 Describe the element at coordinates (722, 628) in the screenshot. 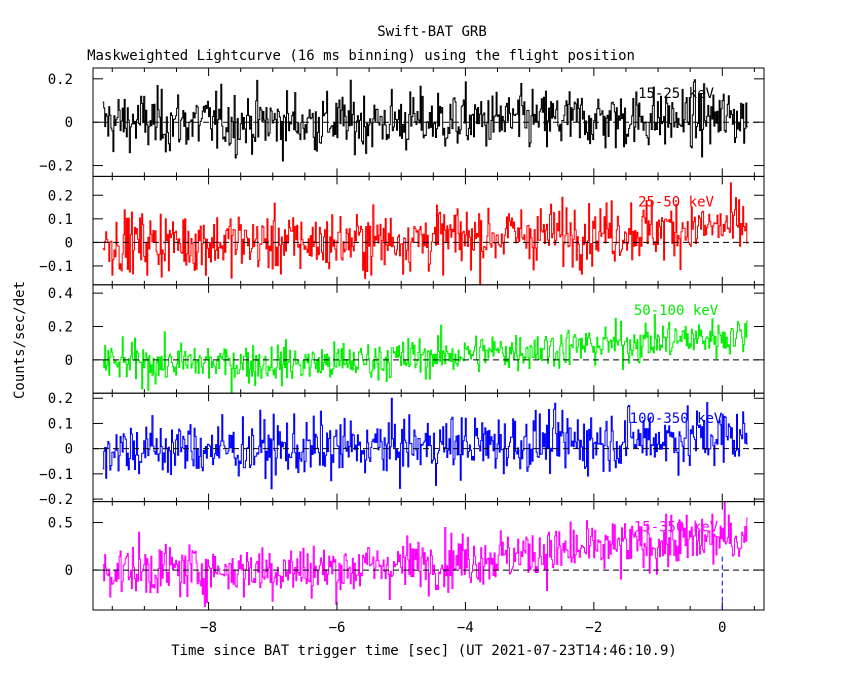

I see `x-tick-label-4: 0` at that location.